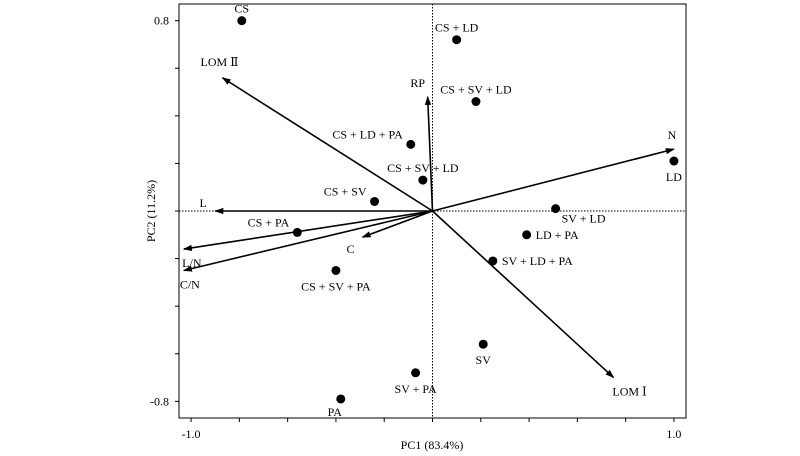 The width and height of the screenshot is (800, 456). What do you see at coordinates (557, 235) in the screenshot?
I see `point-label: LD + PA` at bounding box center [557, 235].